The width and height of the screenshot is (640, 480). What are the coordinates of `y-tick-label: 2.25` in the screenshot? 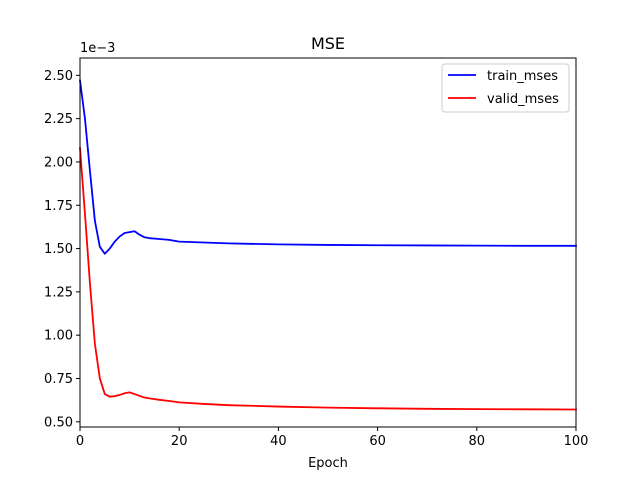 It's located at (58, 119).